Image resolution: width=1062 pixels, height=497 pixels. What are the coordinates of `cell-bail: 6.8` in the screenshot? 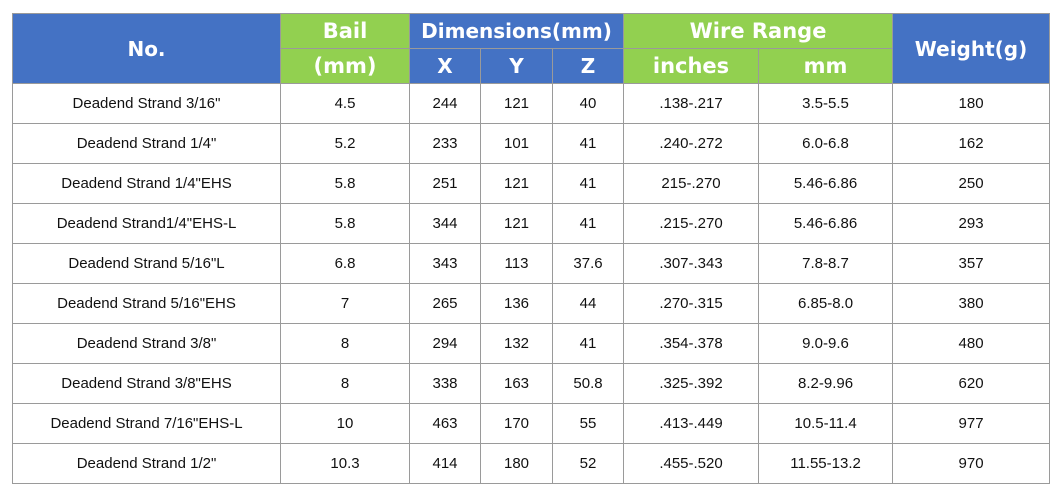 It's located at (345, 263).